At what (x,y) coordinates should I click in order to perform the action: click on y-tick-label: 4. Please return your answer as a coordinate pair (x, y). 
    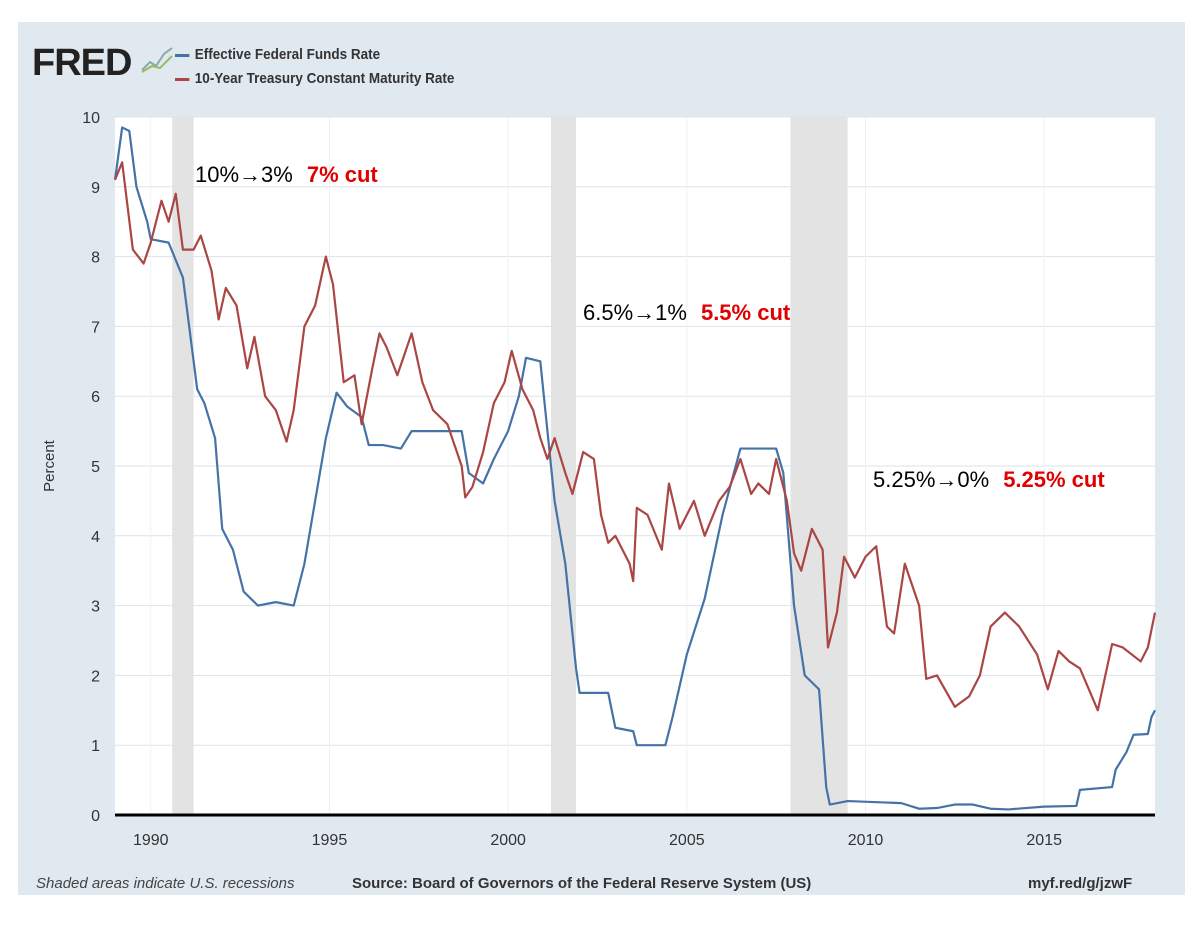
    Looking at the image, I should click on (95, 537).